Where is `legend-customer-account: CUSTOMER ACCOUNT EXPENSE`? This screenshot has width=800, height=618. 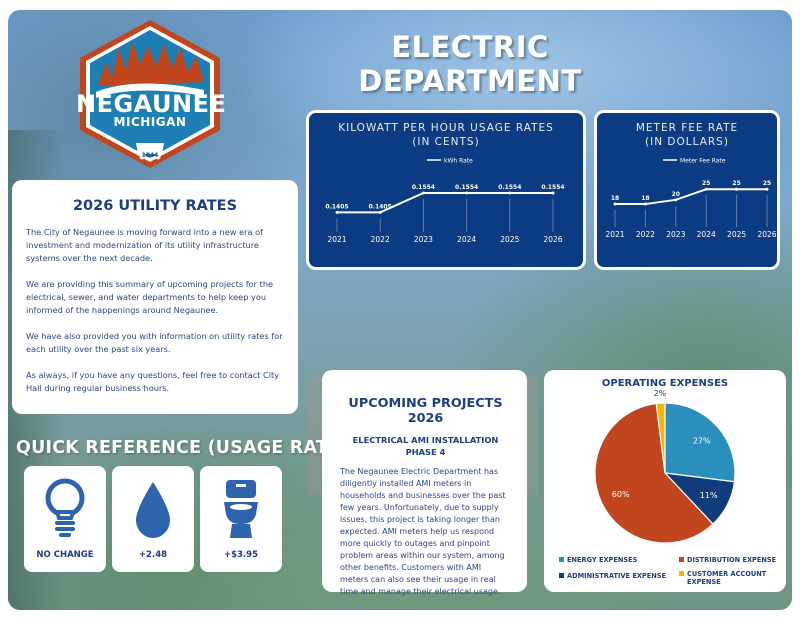 legend-customer-account: CUSTOMER ACCOUNT EXPENSE is located at coordinates (728, 578).